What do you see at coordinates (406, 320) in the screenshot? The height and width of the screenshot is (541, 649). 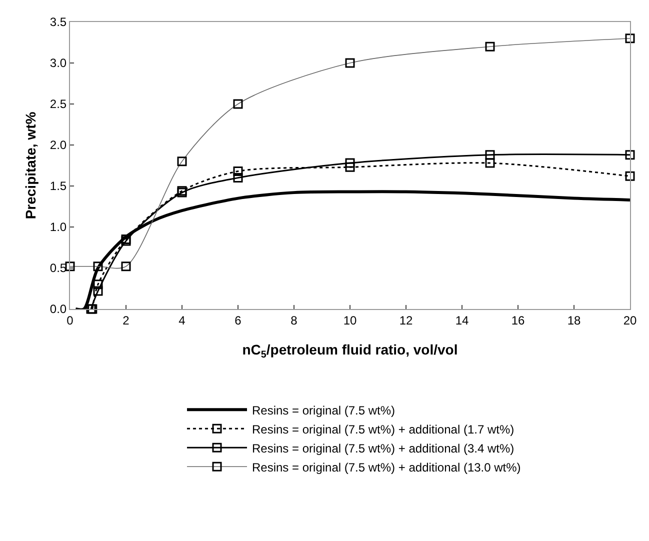 I see `x-tick-label: 12` at bounding box center [406, 320].